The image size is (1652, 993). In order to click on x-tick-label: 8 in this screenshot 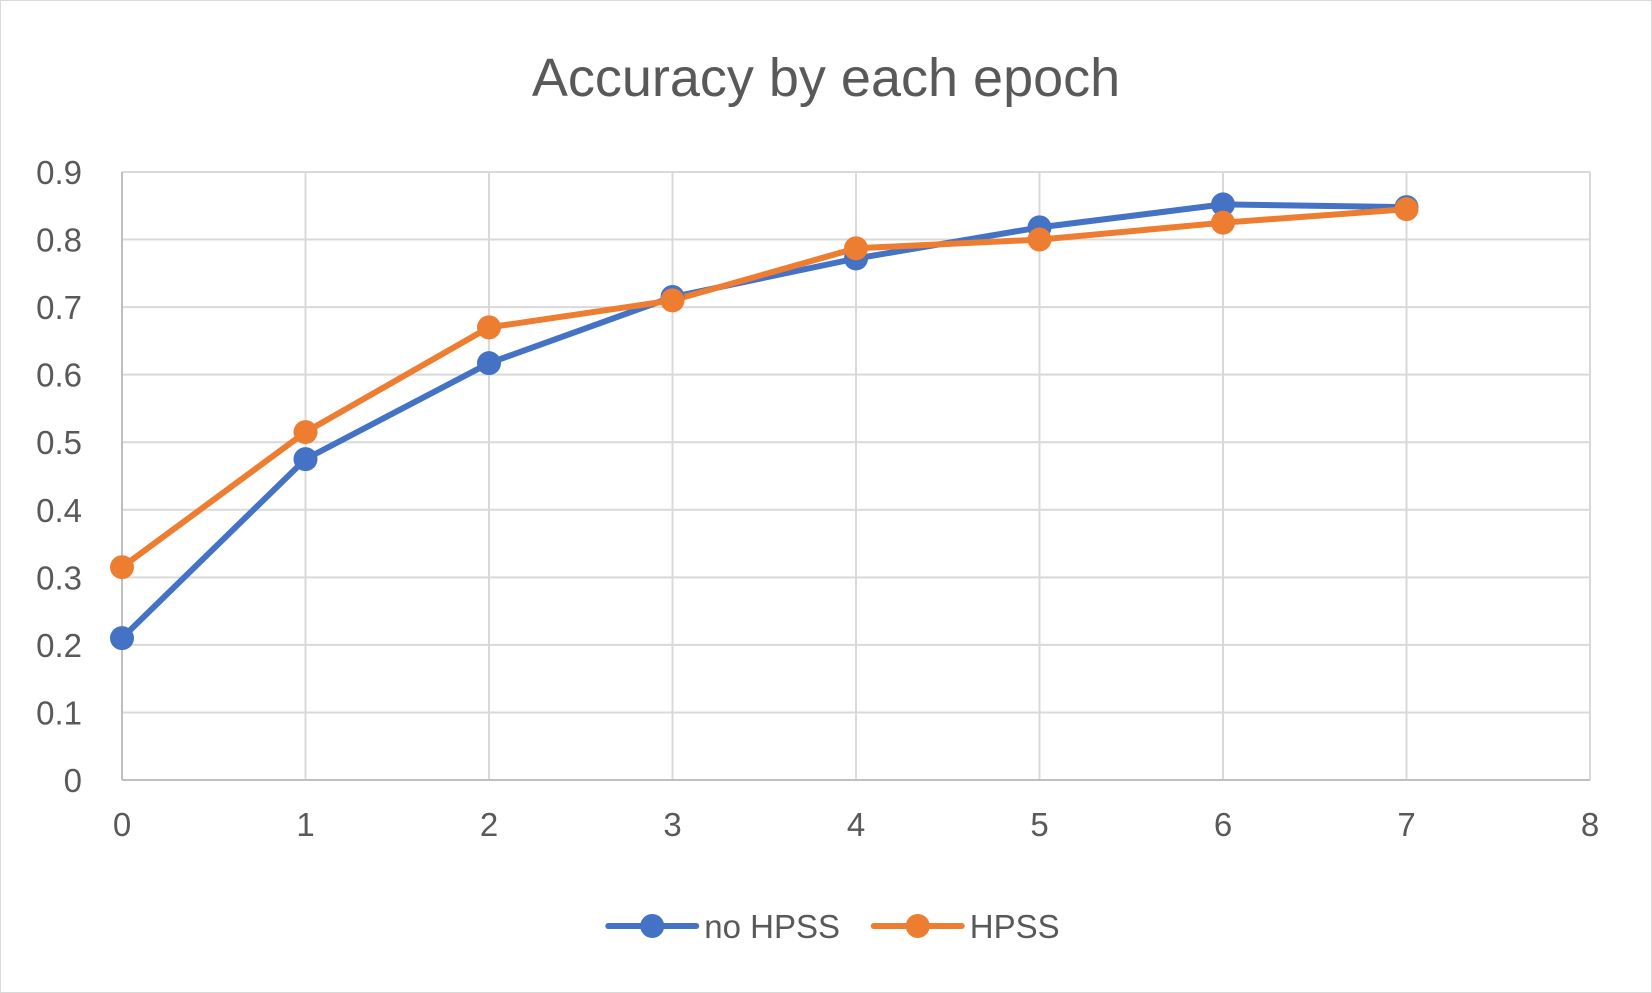, I will do `click(1590, 824)`.